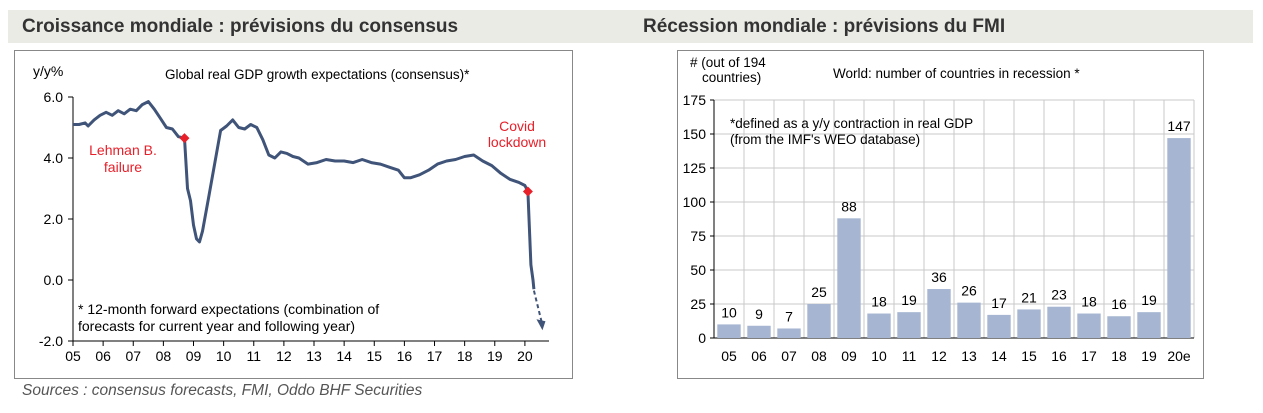  I want to click on bar-value-label: 21, so click(1029, 297).